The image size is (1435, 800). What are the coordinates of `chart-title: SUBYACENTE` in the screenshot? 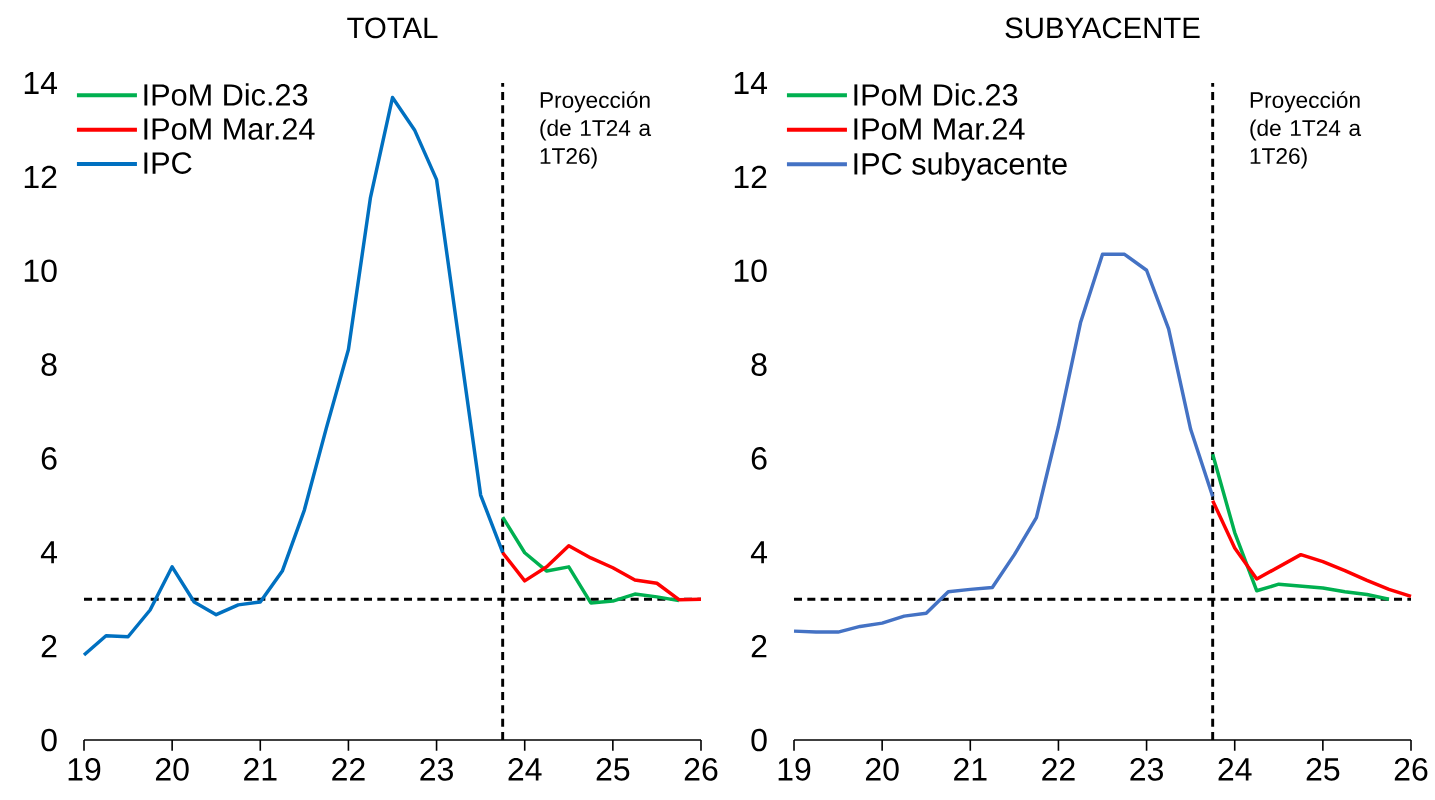 It's located at (1102, 28).